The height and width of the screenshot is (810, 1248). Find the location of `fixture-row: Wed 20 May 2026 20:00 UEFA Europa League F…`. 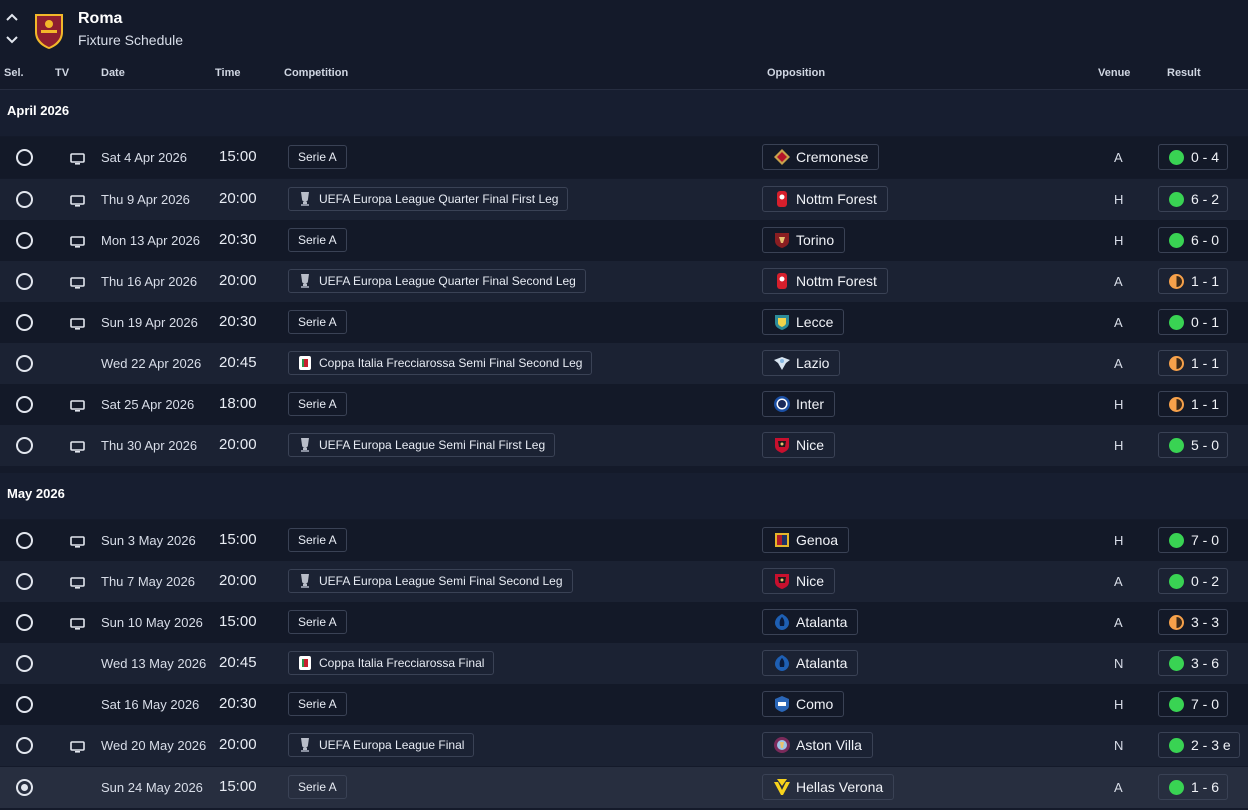

fixture-row: Wed 20 May 2026 20:00 UEFA Europa League F… is located at coordinates (624, 745).